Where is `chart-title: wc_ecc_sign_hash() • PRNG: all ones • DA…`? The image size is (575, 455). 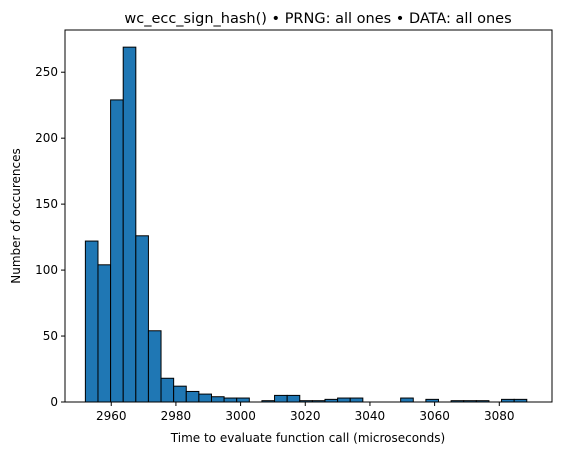
chart-title: wc_ecc_sign_hash() • PRNG: all ones • DA… is located at coordinates (317, 19).